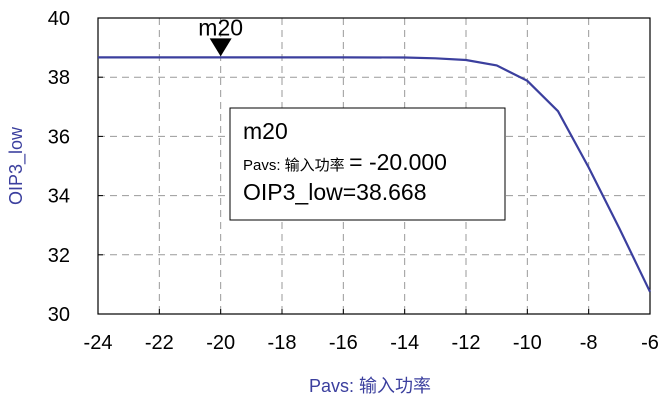 This screenshot has height=403, width=668. Describe the element at coordinates (16, 165) in the screenshot. I see `y-axis-title: OIP3_low` at that location.